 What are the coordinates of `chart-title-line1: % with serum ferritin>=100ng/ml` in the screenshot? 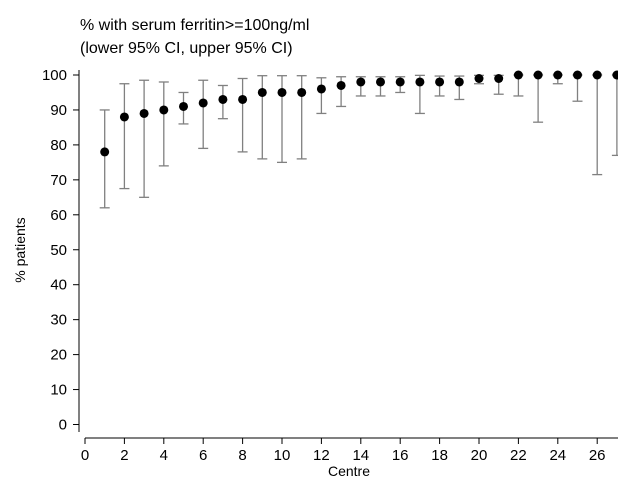 It's located at (194, 25).